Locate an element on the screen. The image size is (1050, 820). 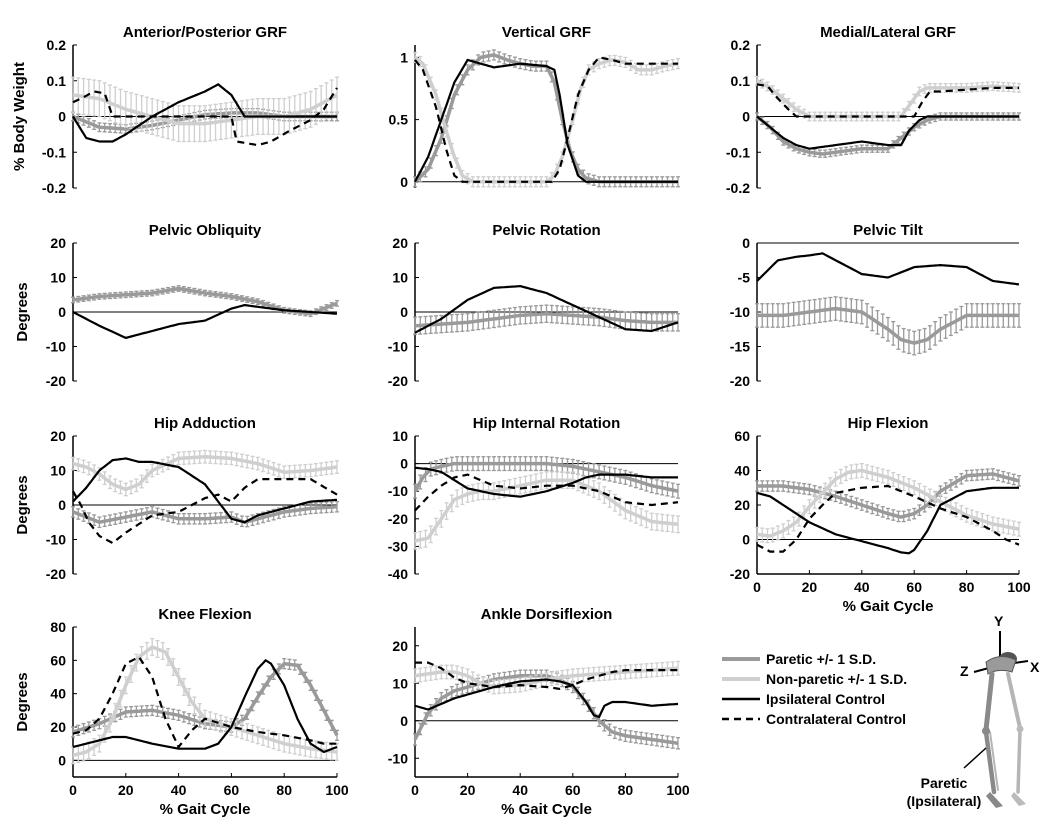
y-tick-label: 40 is located at coordinates (58, 694).